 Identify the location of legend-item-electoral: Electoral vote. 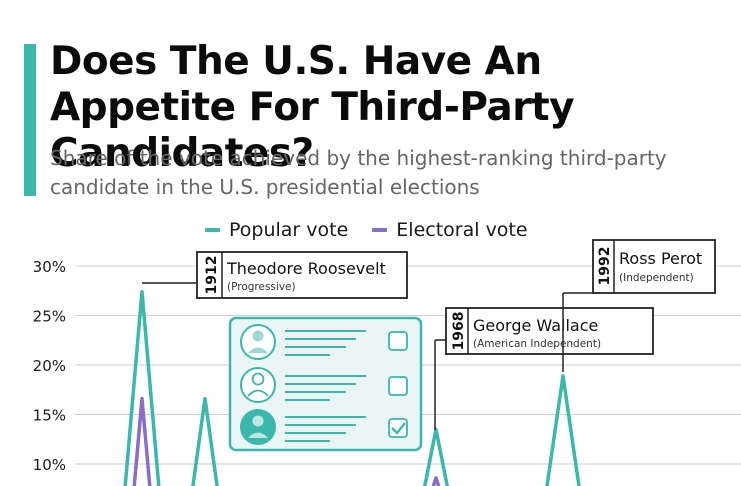
(450, 230).